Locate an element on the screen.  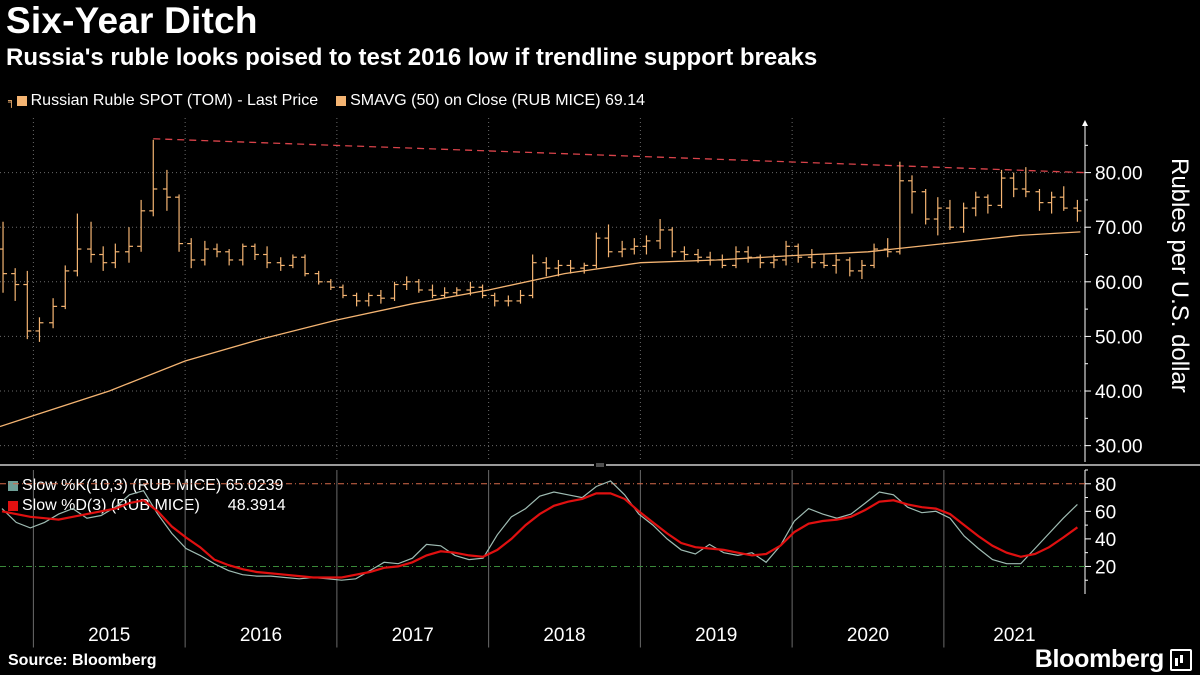
y-axis-arrow is located at coordinates (1085, 123).